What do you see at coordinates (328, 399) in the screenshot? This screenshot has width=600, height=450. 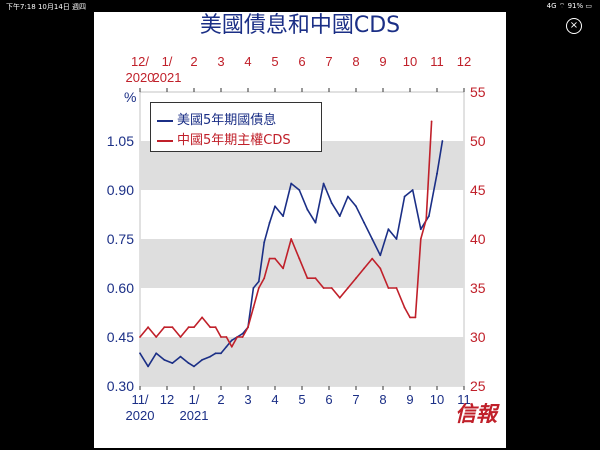 I see `bottom-tick-label: 6` at bounding box center [328, 399].